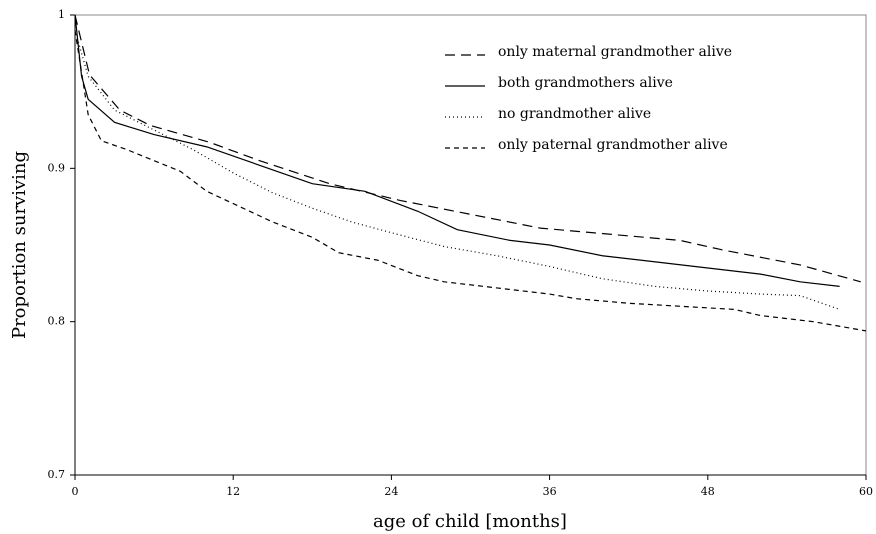 The image size is (876, 534). What do you see at coordinates (61, 14) in the screenshot?
I see `y-tick-label: 1` at bounding box center [61, 14].